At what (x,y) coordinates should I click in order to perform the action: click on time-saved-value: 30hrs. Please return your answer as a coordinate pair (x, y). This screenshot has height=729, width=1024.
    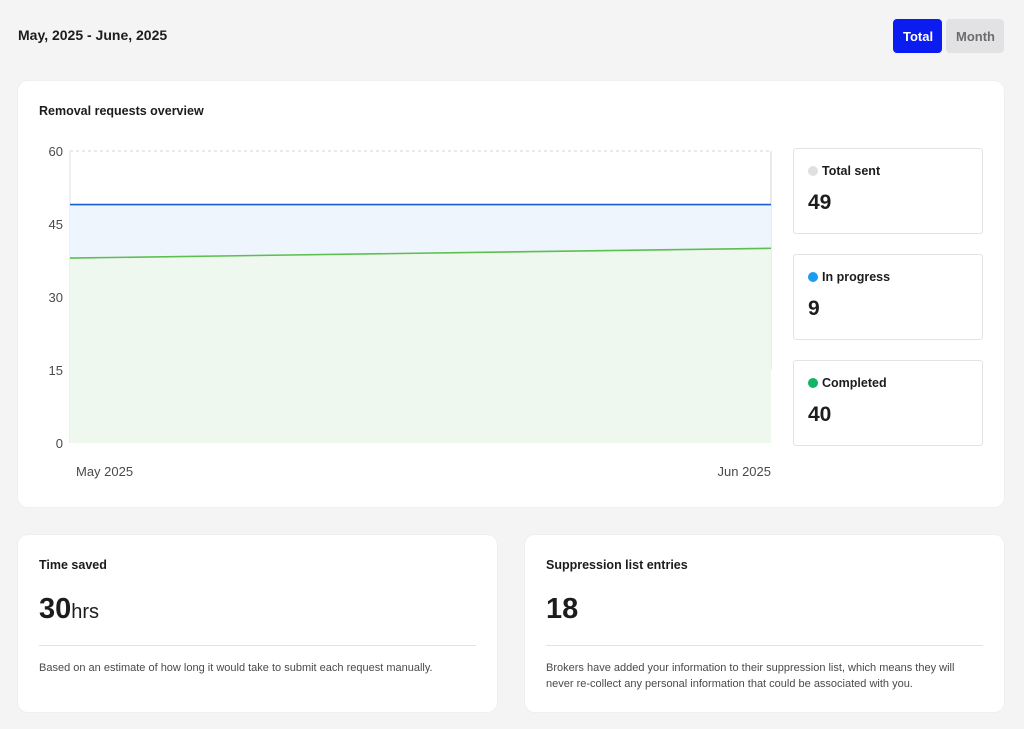
    Looking at the image, I should click on (69, 609).